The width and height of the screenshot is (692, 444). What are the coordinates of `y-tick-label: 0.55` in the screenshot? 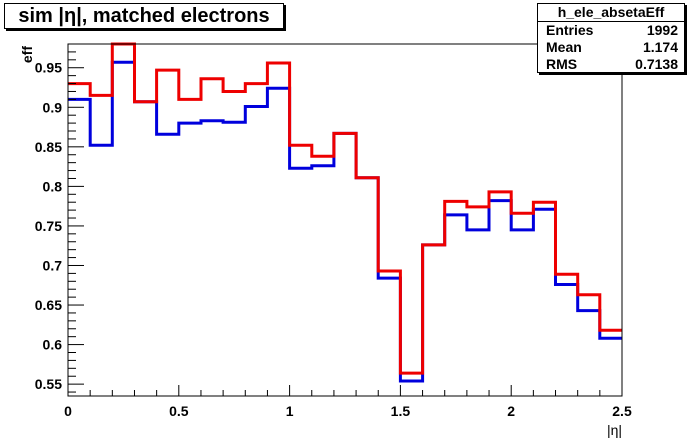 It's located at (48, 384).